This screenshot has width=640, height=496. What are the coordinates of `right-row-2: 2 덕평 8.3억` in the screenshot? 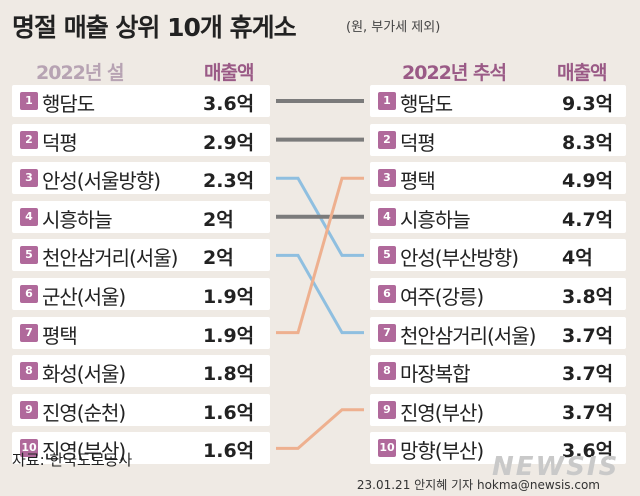 It's located at (498, 139).